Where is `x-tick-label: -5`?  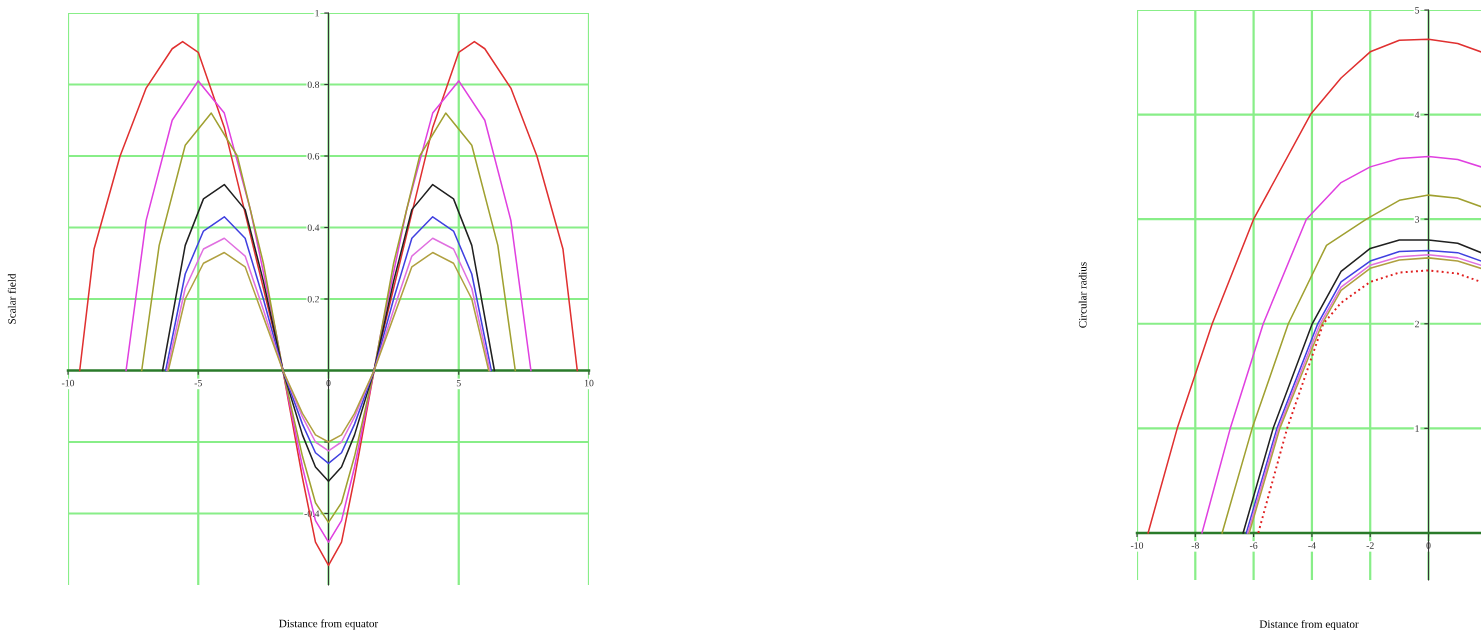
x-tick-label: -5 is located at coordinates (198, 383).